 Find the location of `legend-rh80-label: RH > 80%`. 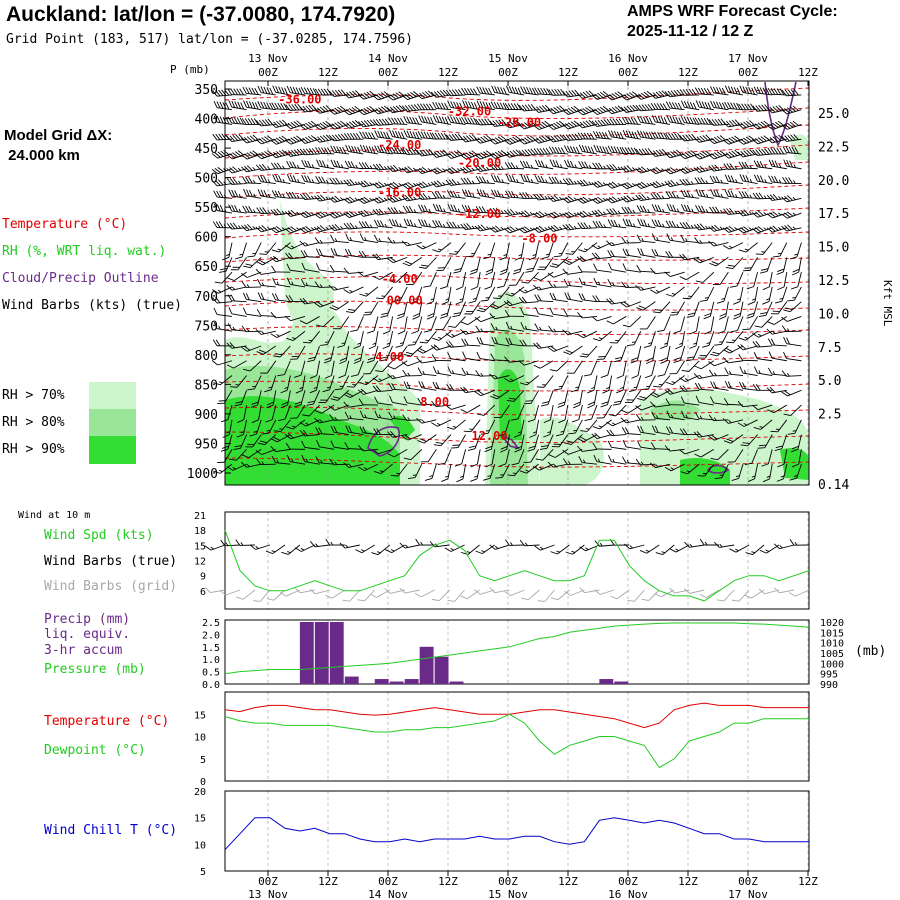

legend-rh80-label: RH > 80% is located at coordinates (33, 422).